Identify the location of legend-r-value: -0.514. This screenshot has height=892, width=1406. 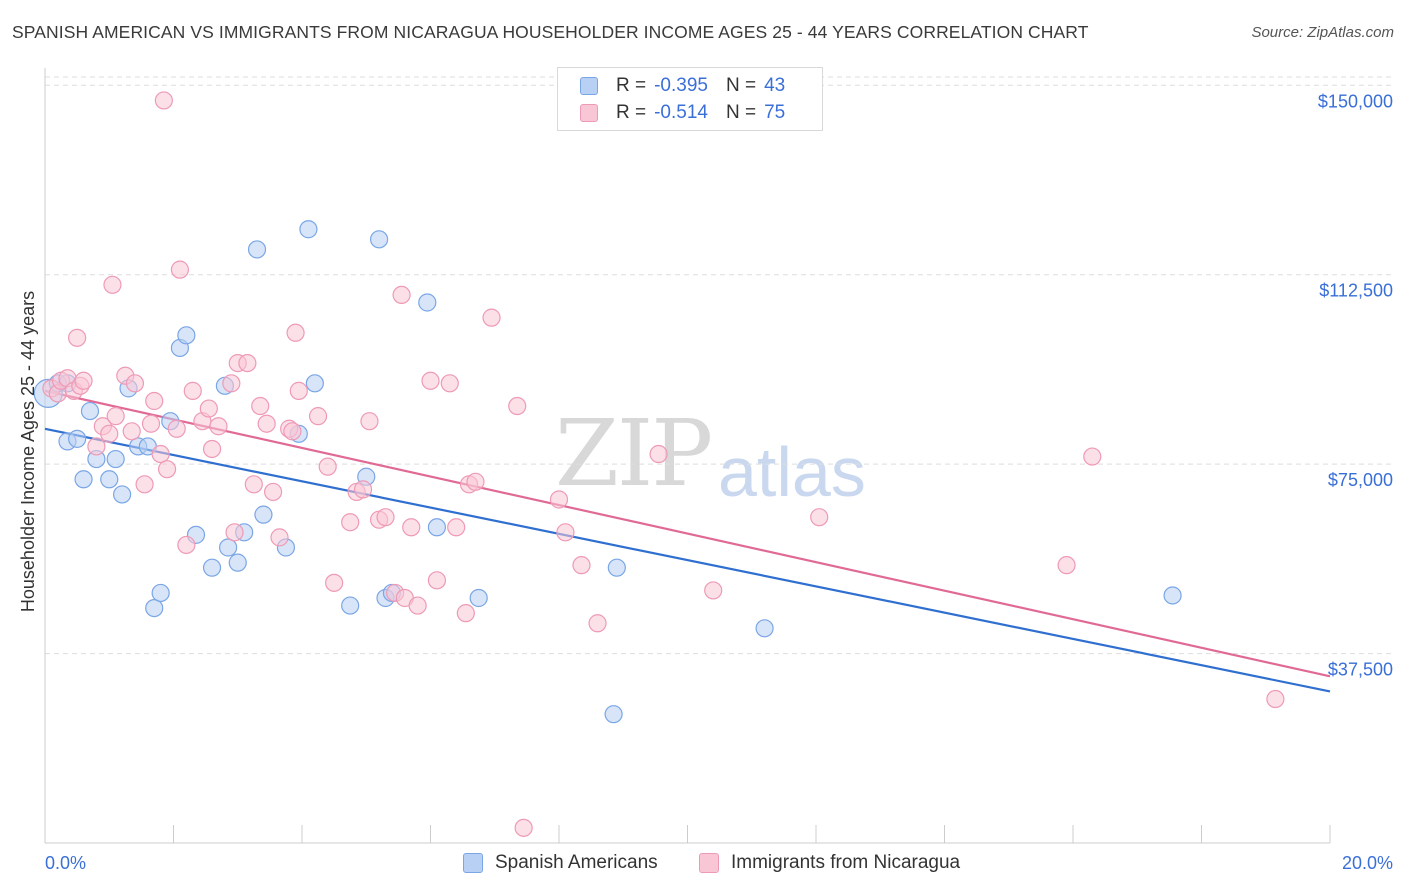
(681, 112).